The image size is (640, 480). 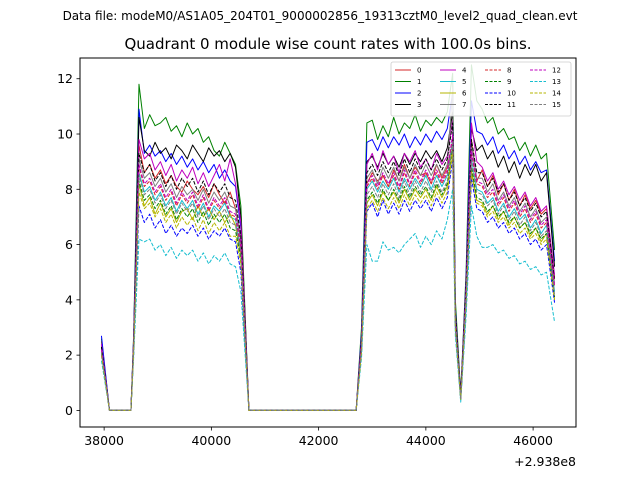 I want to click on legend-label-4: 4, so click(x=464, y=71).